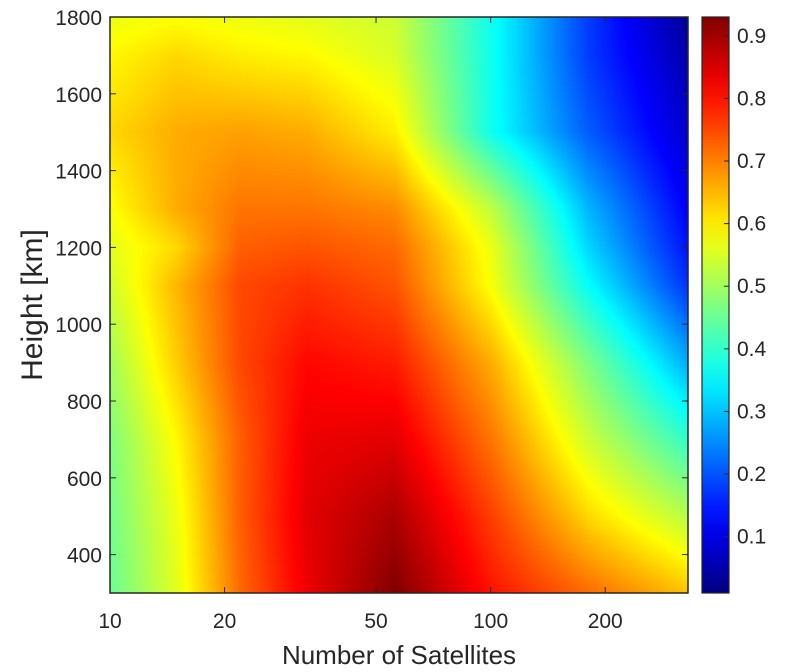 The width and height of the screenshot is (789, 672). What do you see at coordinates (109, 621) in the screenshot?
I see `x-tick-label: 10` at bounding box center [109, 621].